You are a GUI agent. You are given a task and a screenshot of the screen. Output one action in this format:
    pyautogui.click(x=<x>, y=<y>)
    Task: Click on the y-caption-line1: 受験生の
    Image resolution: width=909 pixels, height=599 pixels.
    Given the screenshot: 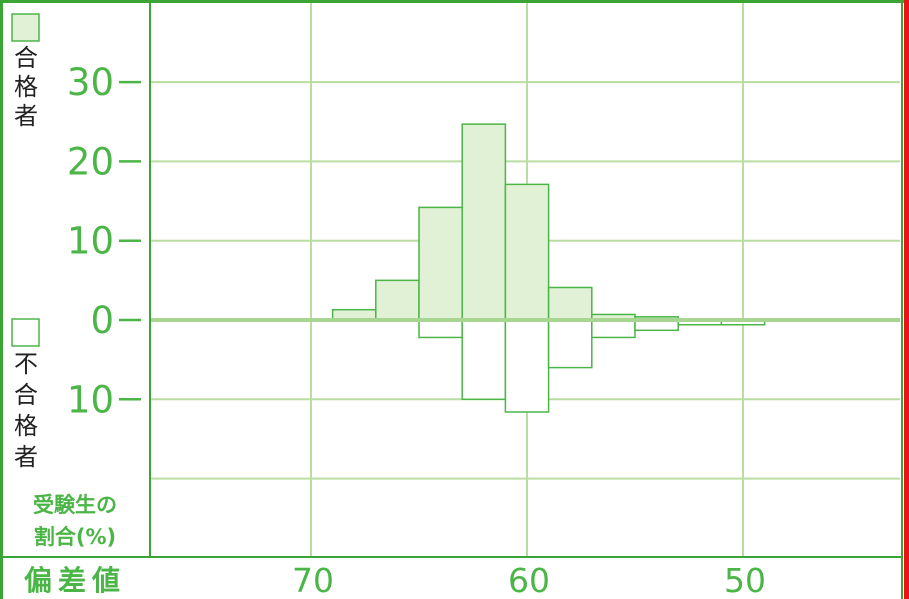 What is the action you would take?
    pyautogui.click(x=75, y=505)
    